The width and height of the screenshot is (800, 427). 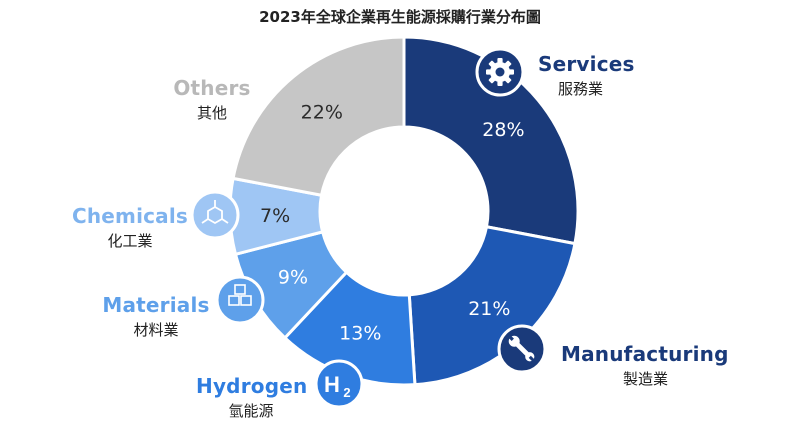 I want to click on molecule-icon, so click(x=215, y=215).